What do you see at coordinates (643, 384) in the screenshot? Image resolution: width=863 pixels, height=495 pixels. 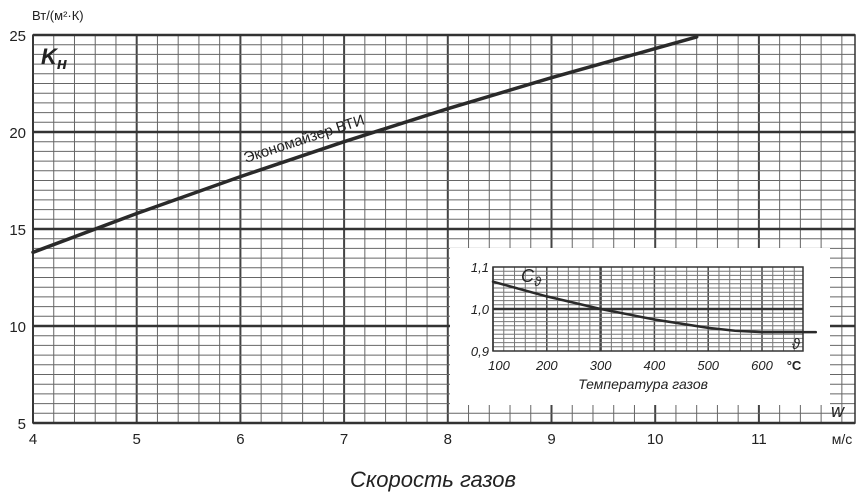 I see `inset-x-axis-title: Температура газов` at bounding box center [643, 384].